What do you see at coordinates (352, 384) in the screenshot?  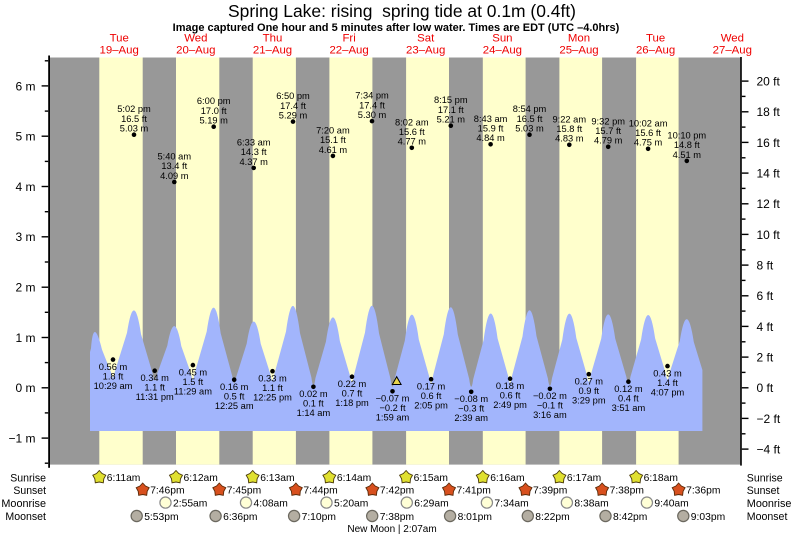 I see `svg-text: 0.22 m` at bounding box center [352, 384].